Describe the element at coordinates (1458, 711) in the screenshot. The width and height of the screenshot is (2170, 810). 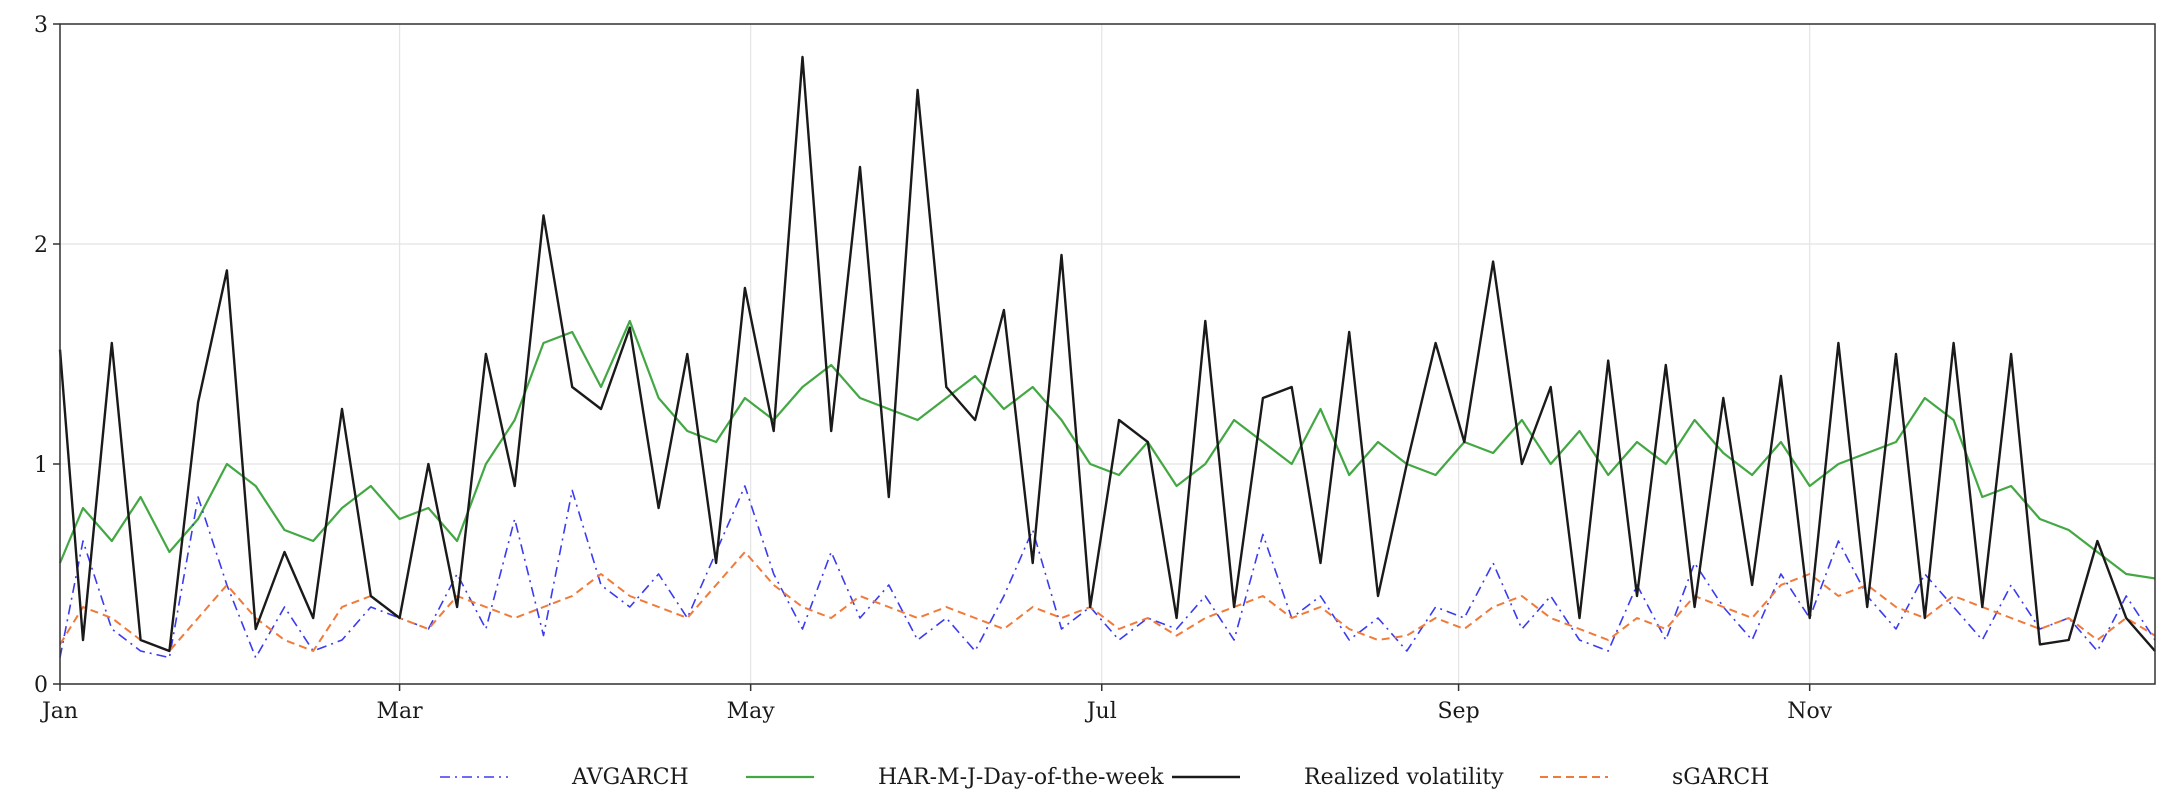
I see `x-tick-label: Sep` at that location.